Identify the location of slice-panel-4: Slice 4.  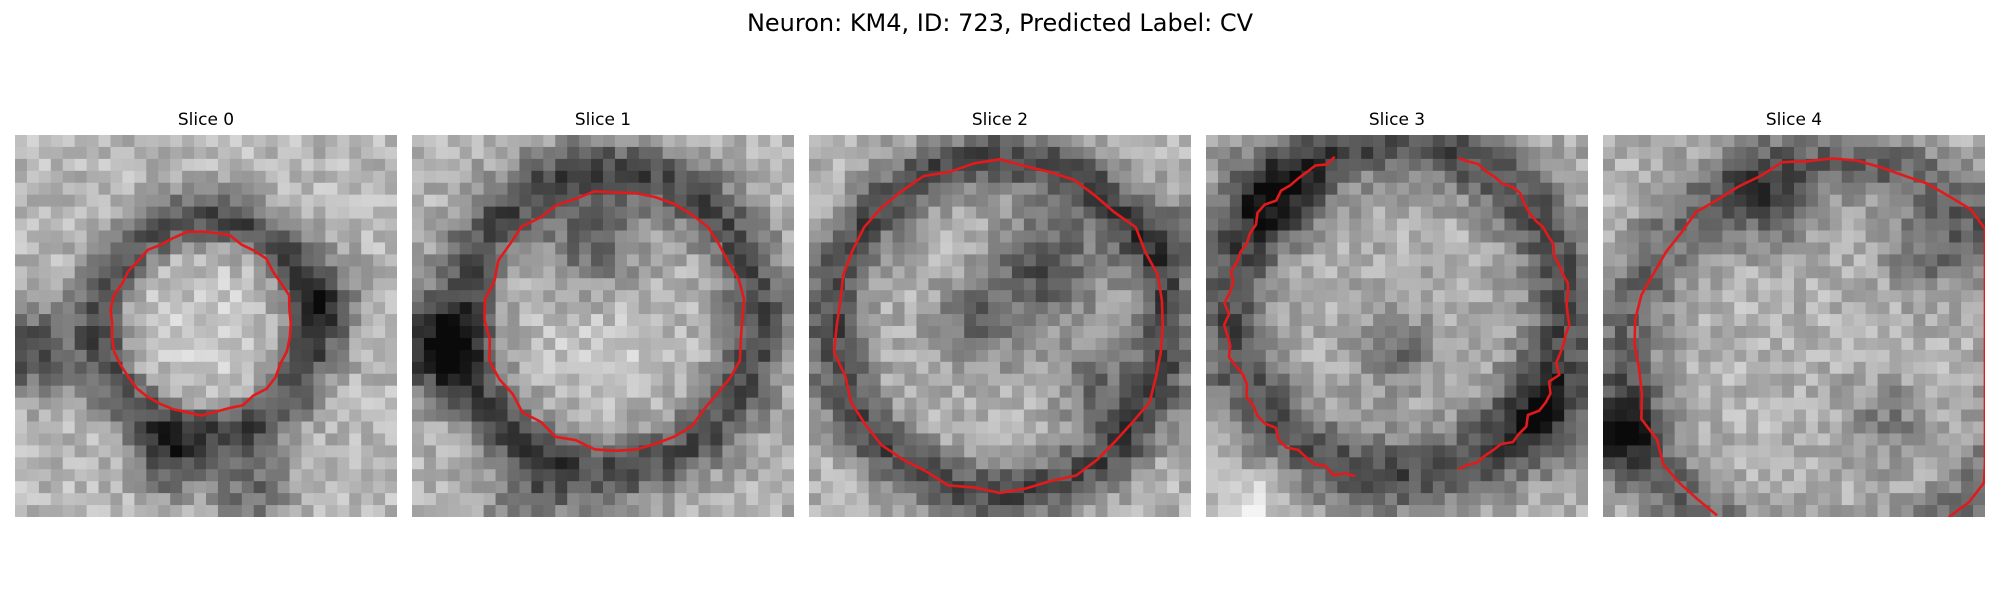
(1794, 312).